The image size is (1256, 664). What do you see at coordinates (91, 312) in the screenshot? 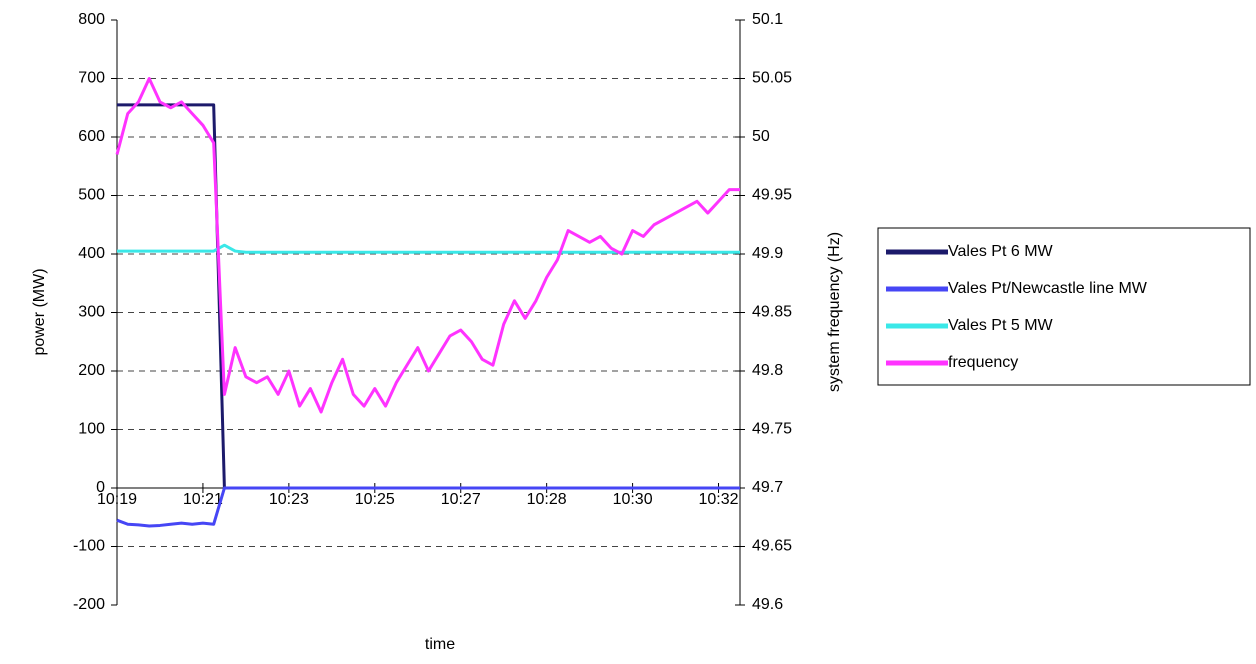
I see `y-tick-label: 300` at bounding box center [91, 312].